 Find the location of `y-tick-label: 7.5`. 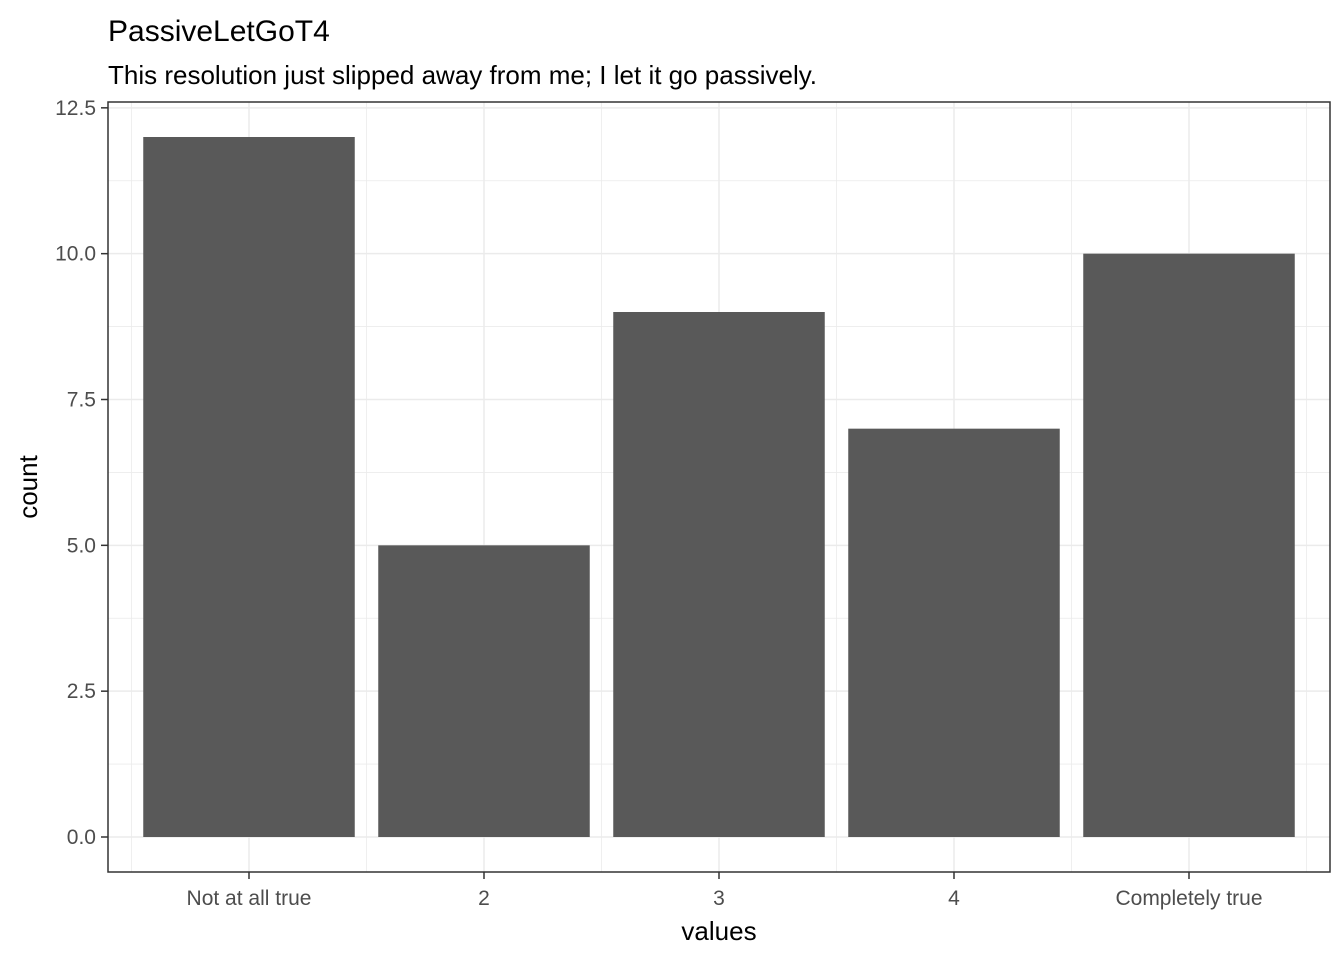

y-tick-label: 7.5 is located at coordinates (81, 400).